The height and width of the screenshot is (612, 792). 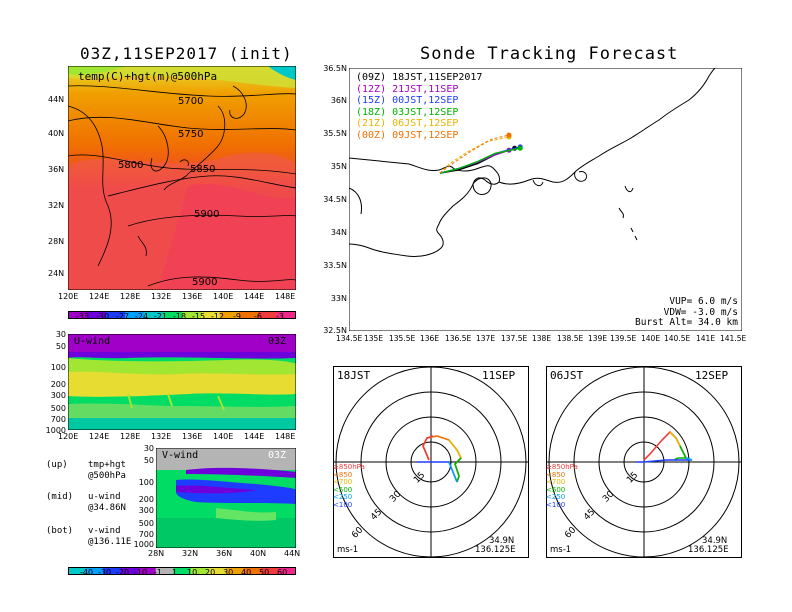 I want to click on hodo-right-unit: ms-1, so click(x=561, y=550).